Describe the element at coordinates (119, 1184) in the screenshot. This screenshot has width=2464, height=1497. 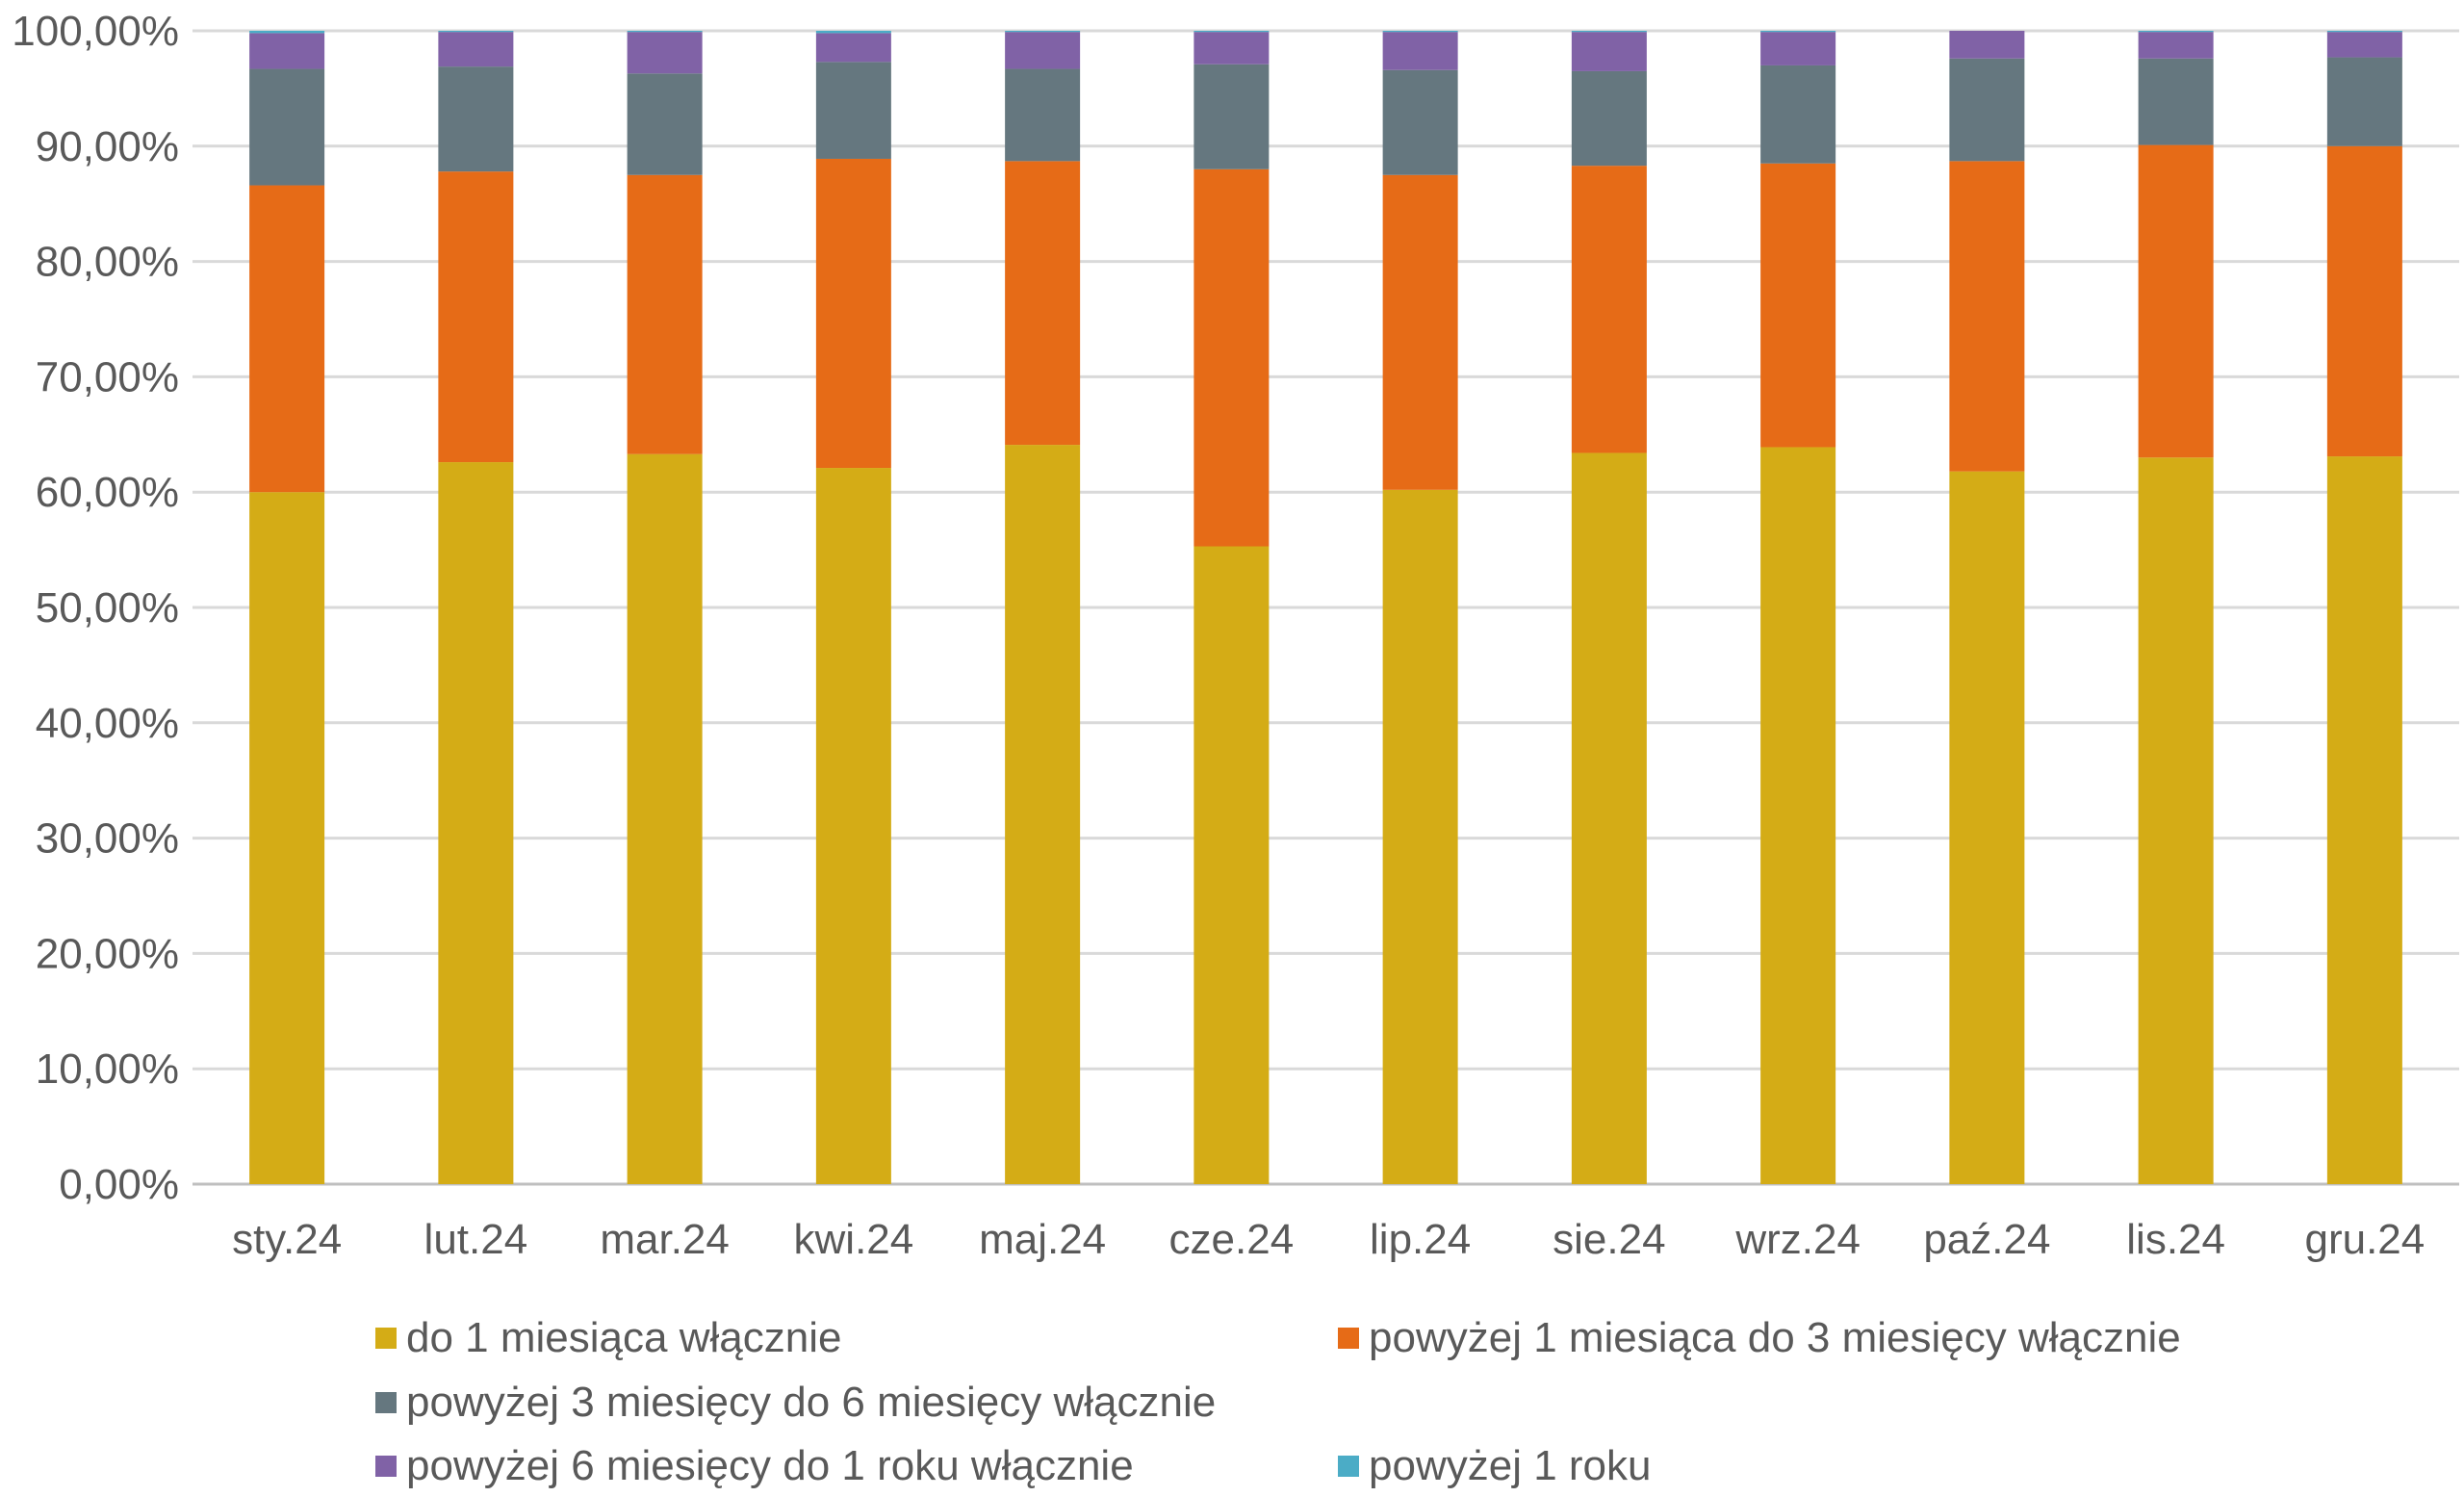
I see `y-tick-label: 0,00%` at that location.